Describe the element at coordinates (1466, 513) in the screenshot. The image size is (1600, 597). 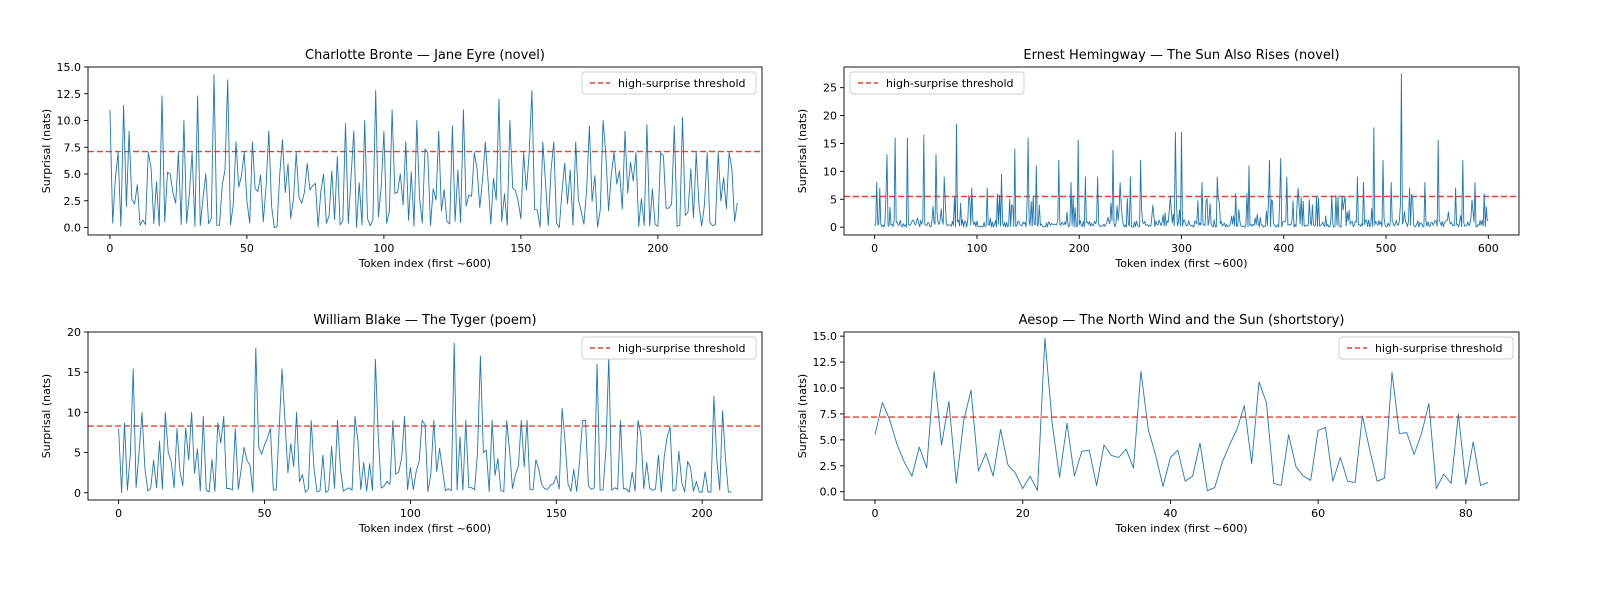
I see `x-tick-label: 80` at that location.